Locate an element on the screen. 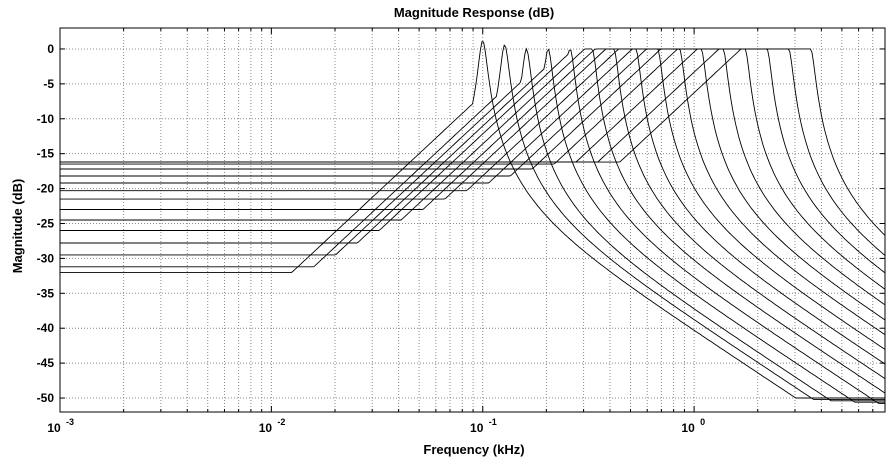  y-tick-label: -30 is located at coordinates (46, 258).